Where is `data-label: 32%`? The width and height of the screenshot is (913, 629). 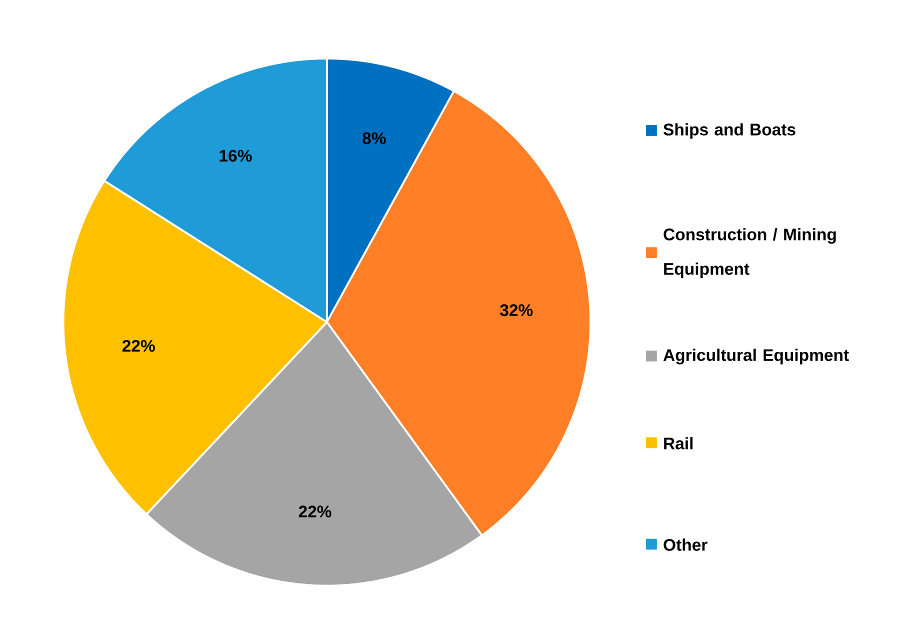 data-label: 32% is located at coordinates (516, 310).